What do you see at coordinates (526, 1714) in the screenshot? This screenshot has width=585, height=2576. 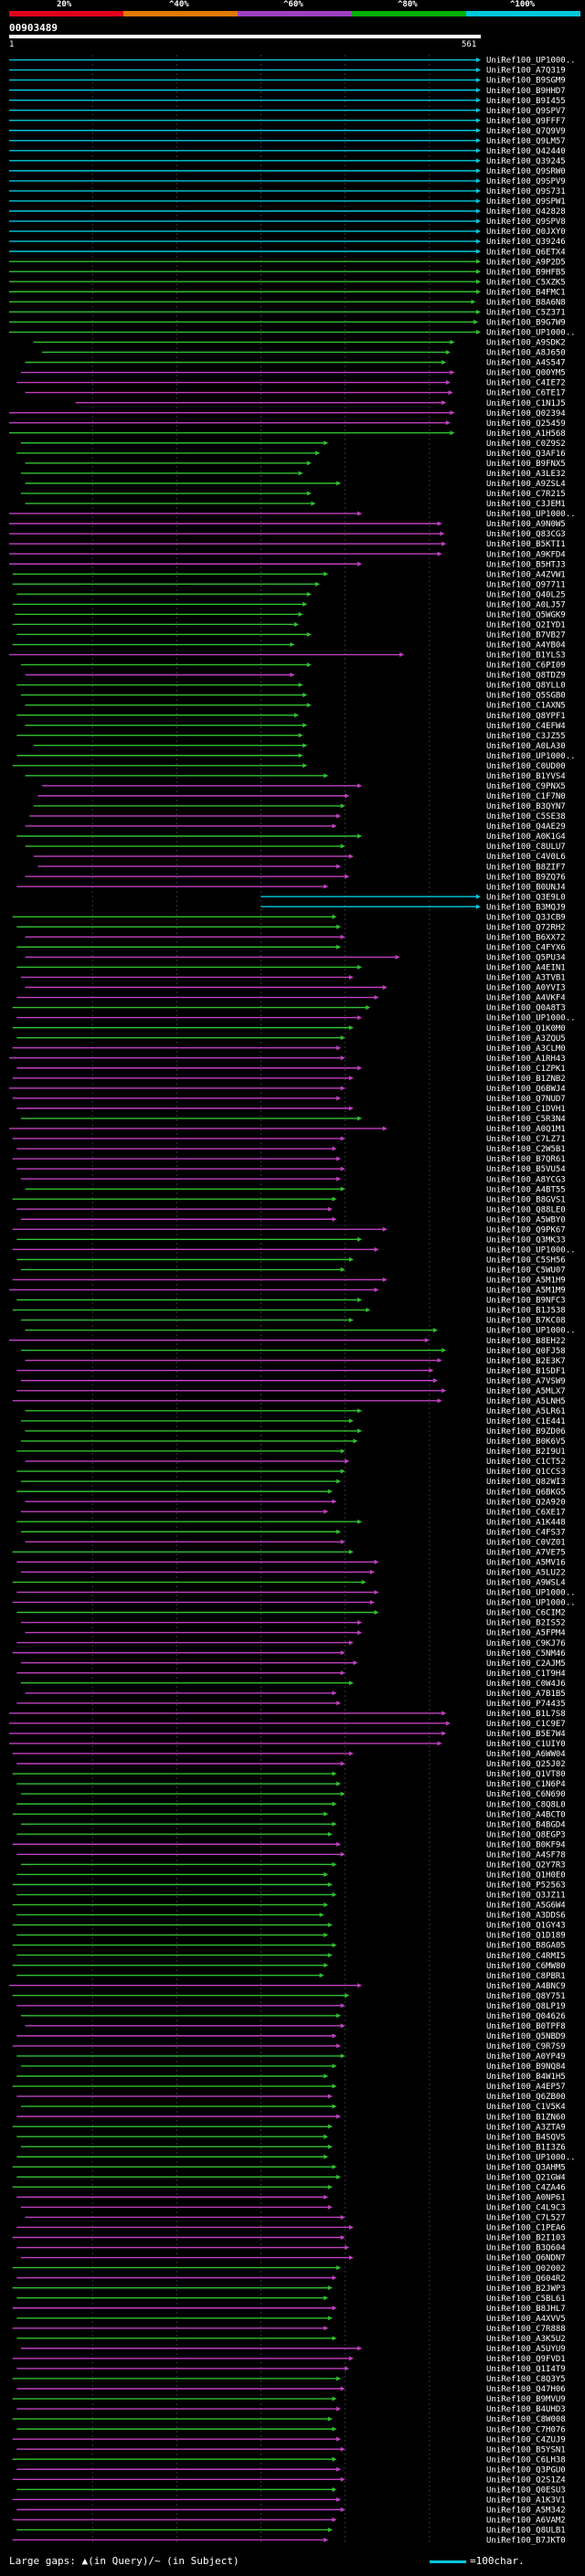 I see `hit-label: UniRef100_B1L7S8` at bounding box center [526, 1714].